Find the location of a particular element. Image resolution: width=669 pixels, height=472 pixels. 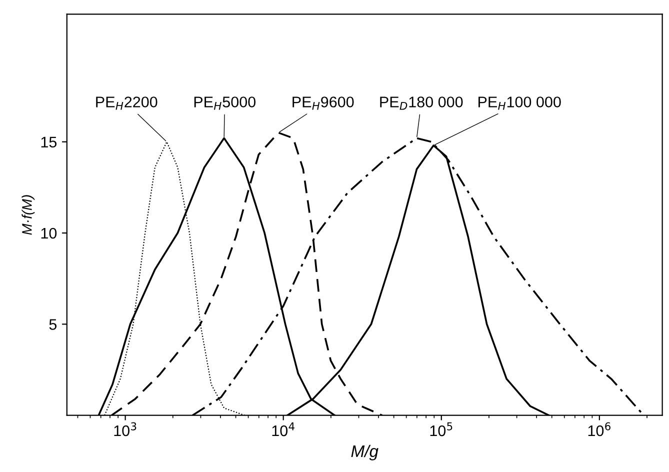

y-axis-title: M·f(M) is located at coordinates (28, 215).